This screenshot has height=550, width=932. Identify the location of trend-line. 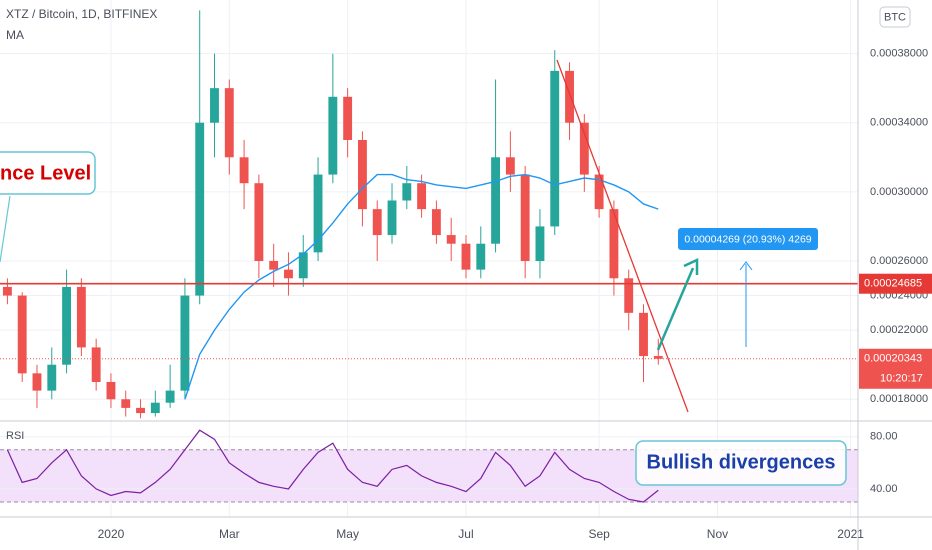
(622, 236).